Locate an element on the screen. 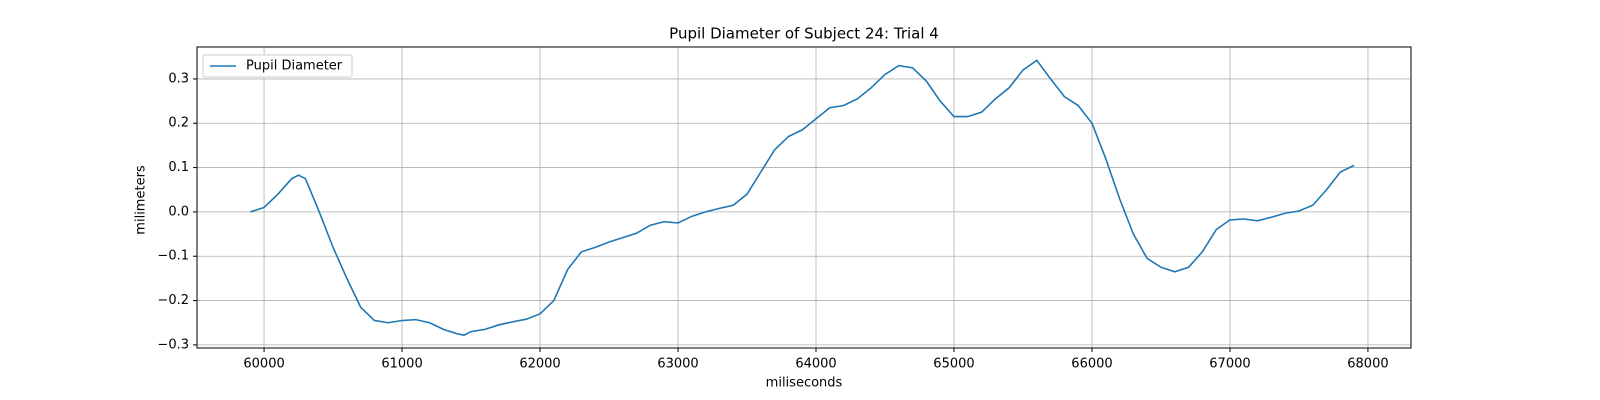 This screenshot has width=1600, height=400. x-tick-label: 60000 is located at coordinates (263, 364).